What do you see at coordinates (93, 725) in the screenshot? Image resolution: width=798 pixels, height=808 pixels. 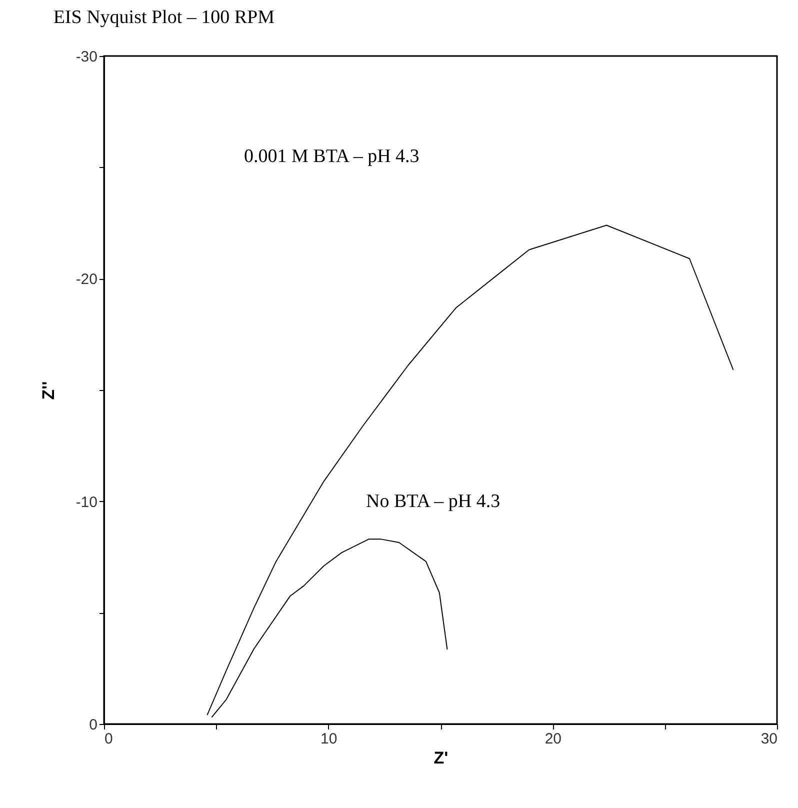 I see `y-tick-label: 0` at bounding box center [93, 725].